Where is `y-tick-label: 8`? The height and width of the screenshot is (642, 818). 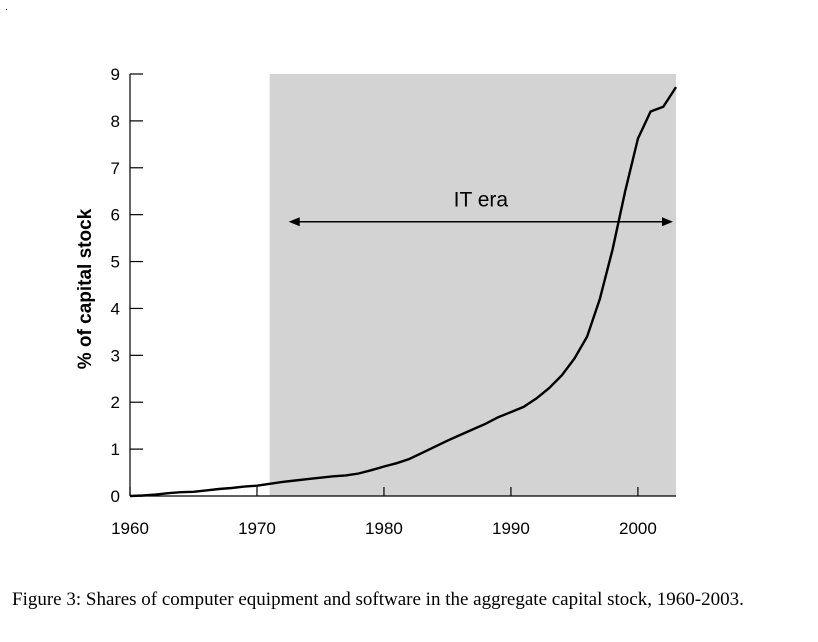
y-tick-label: 8 is located at coordinates (115, 121).